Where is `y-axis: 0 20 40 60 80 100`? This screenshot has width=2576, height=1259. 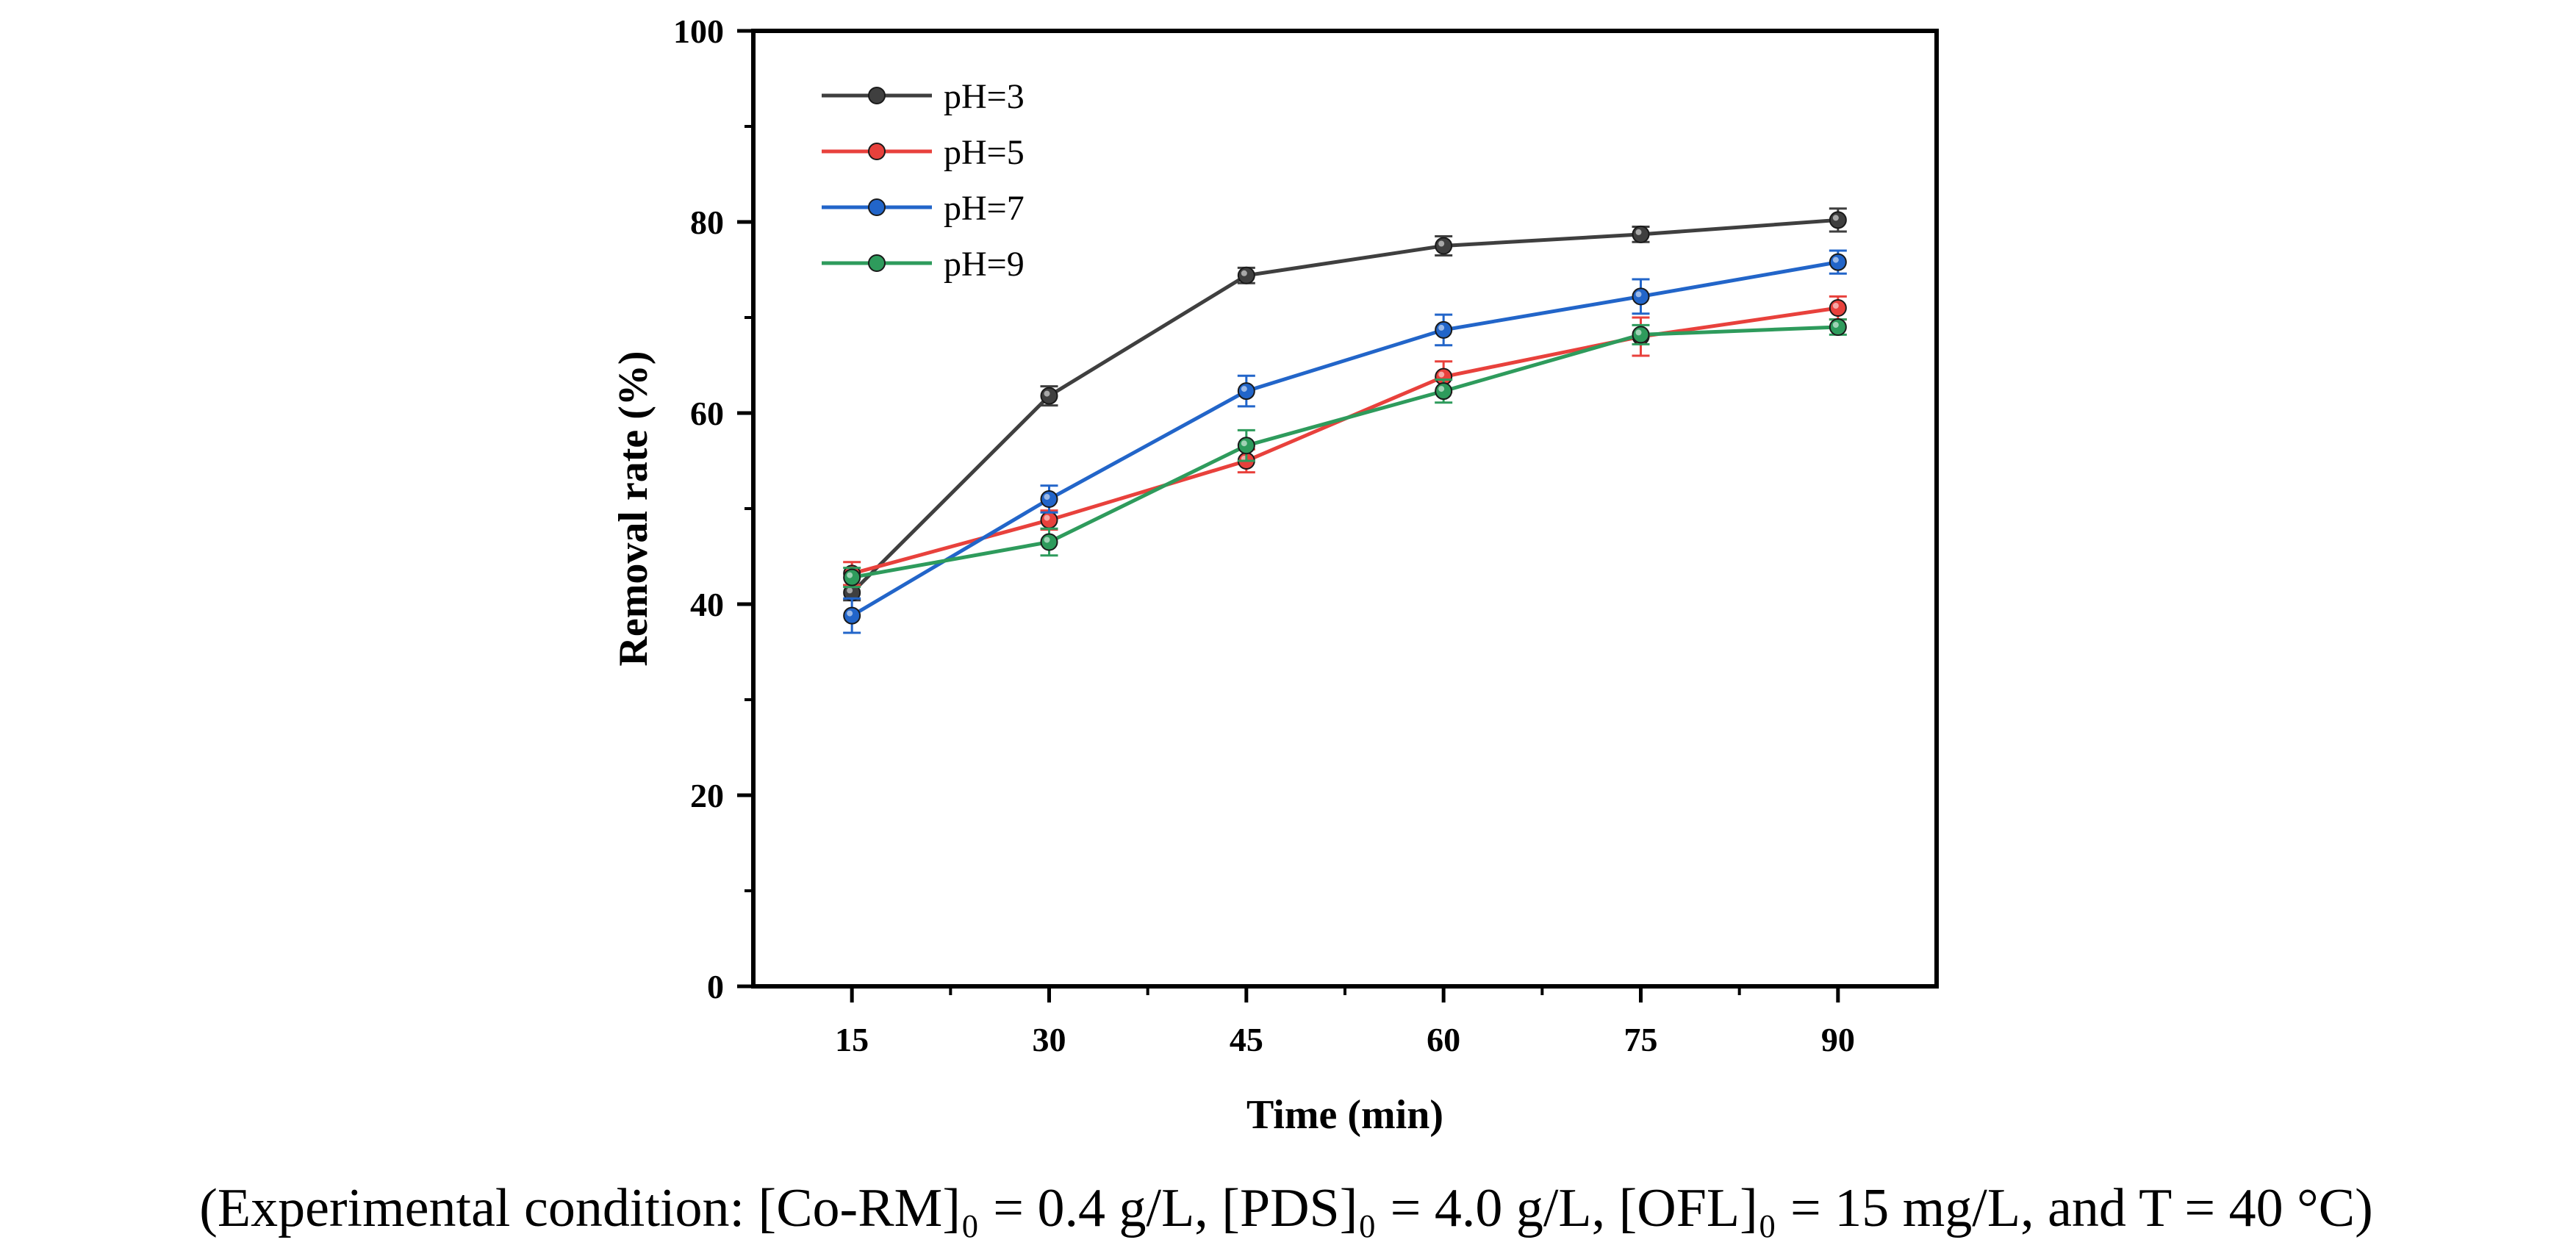 y-axis: 0 20 40 60 80 100 is located at coordinates (713, 508).